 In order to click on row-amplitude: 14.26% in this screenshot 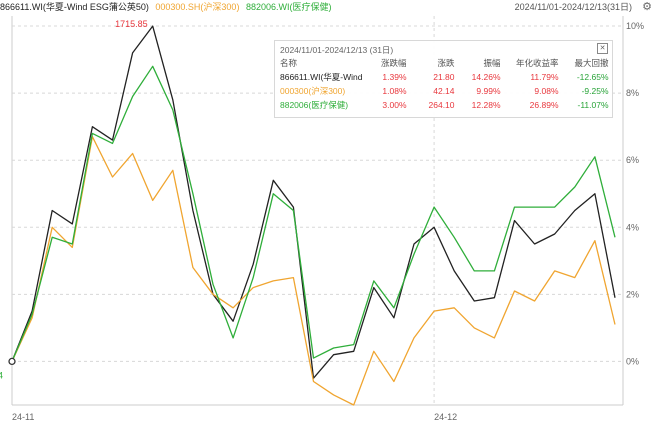, I will do `click(486, 77)`.